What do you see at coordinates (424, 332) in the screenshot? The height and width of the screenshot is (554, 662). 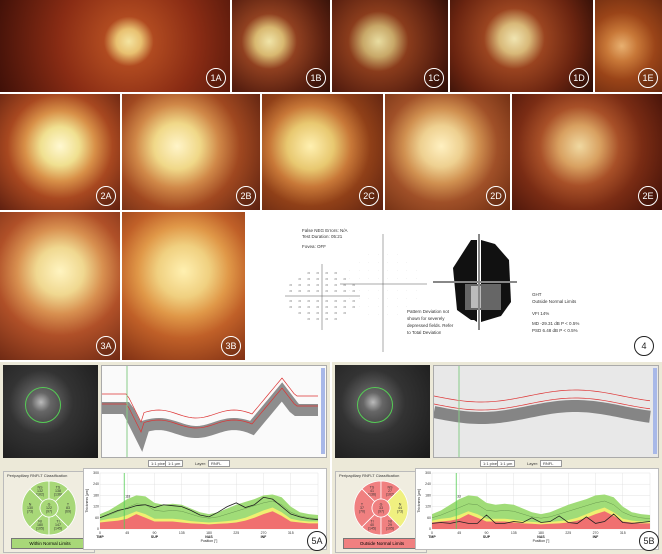 I see `pd-note-4: to Total Deviation` at bounding box center [424, 332].